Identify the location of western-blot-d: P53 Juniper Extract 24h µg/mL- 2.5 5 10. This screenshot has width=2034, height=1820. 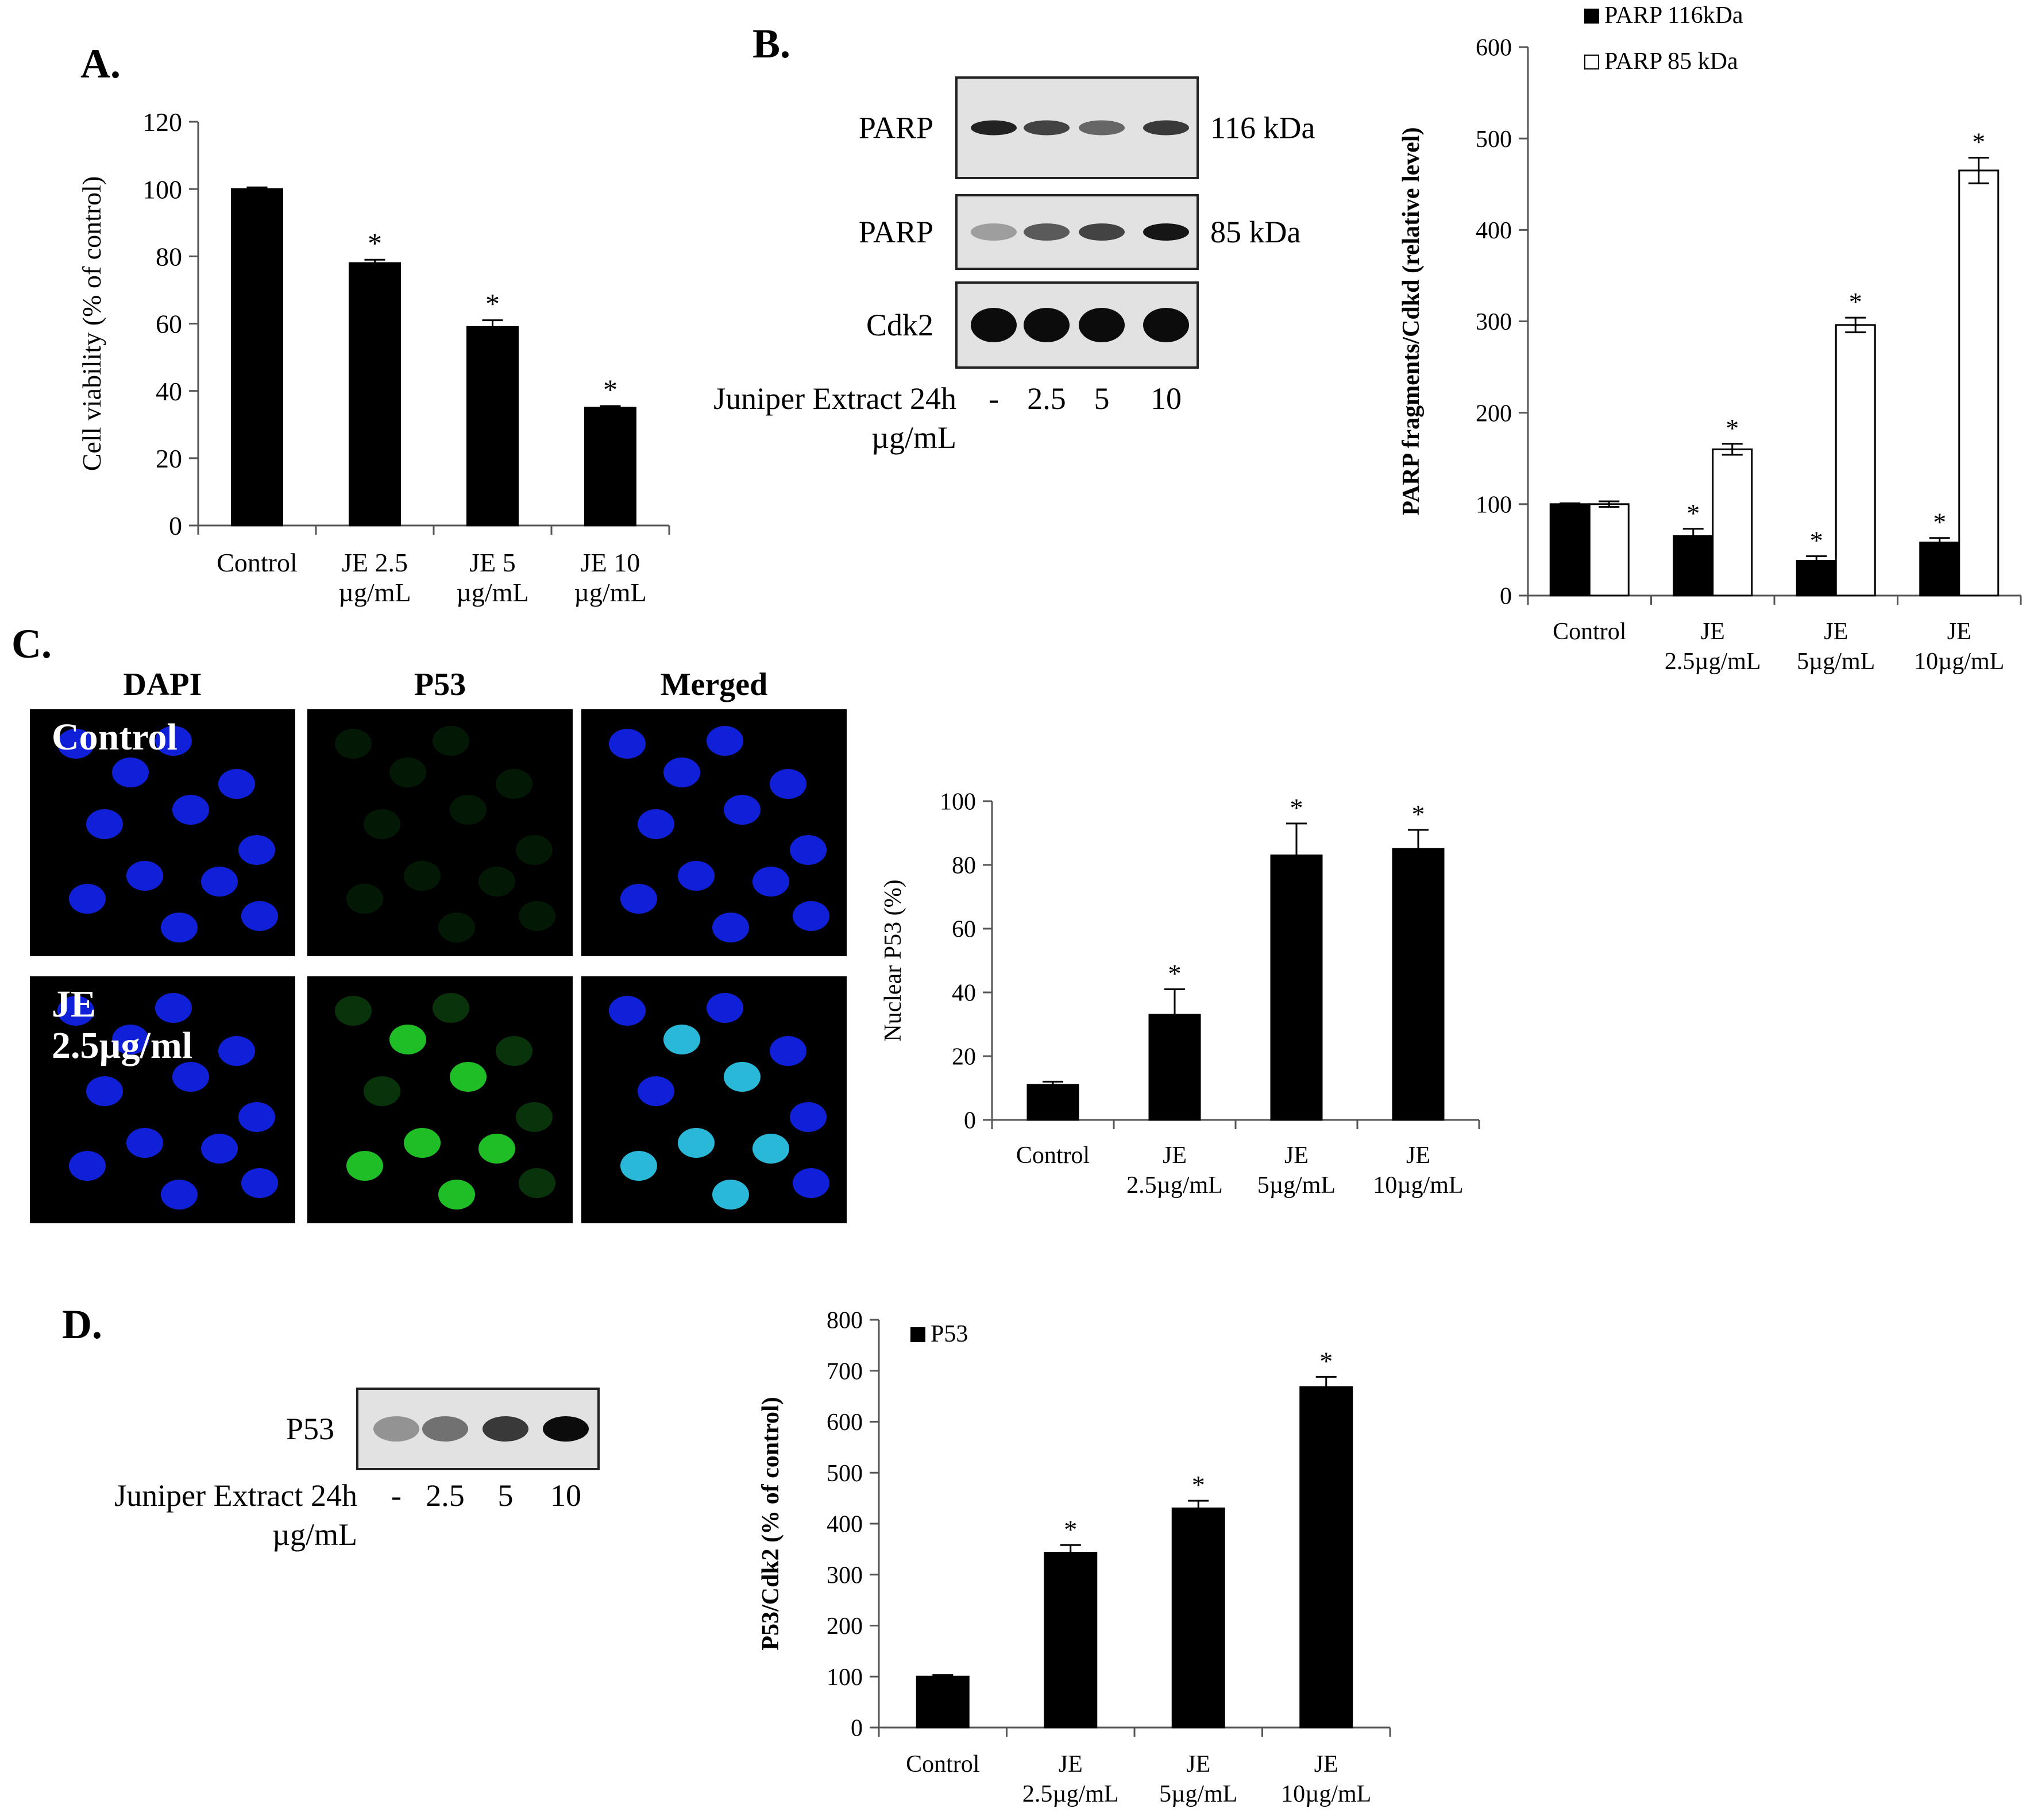
(357, 1470).